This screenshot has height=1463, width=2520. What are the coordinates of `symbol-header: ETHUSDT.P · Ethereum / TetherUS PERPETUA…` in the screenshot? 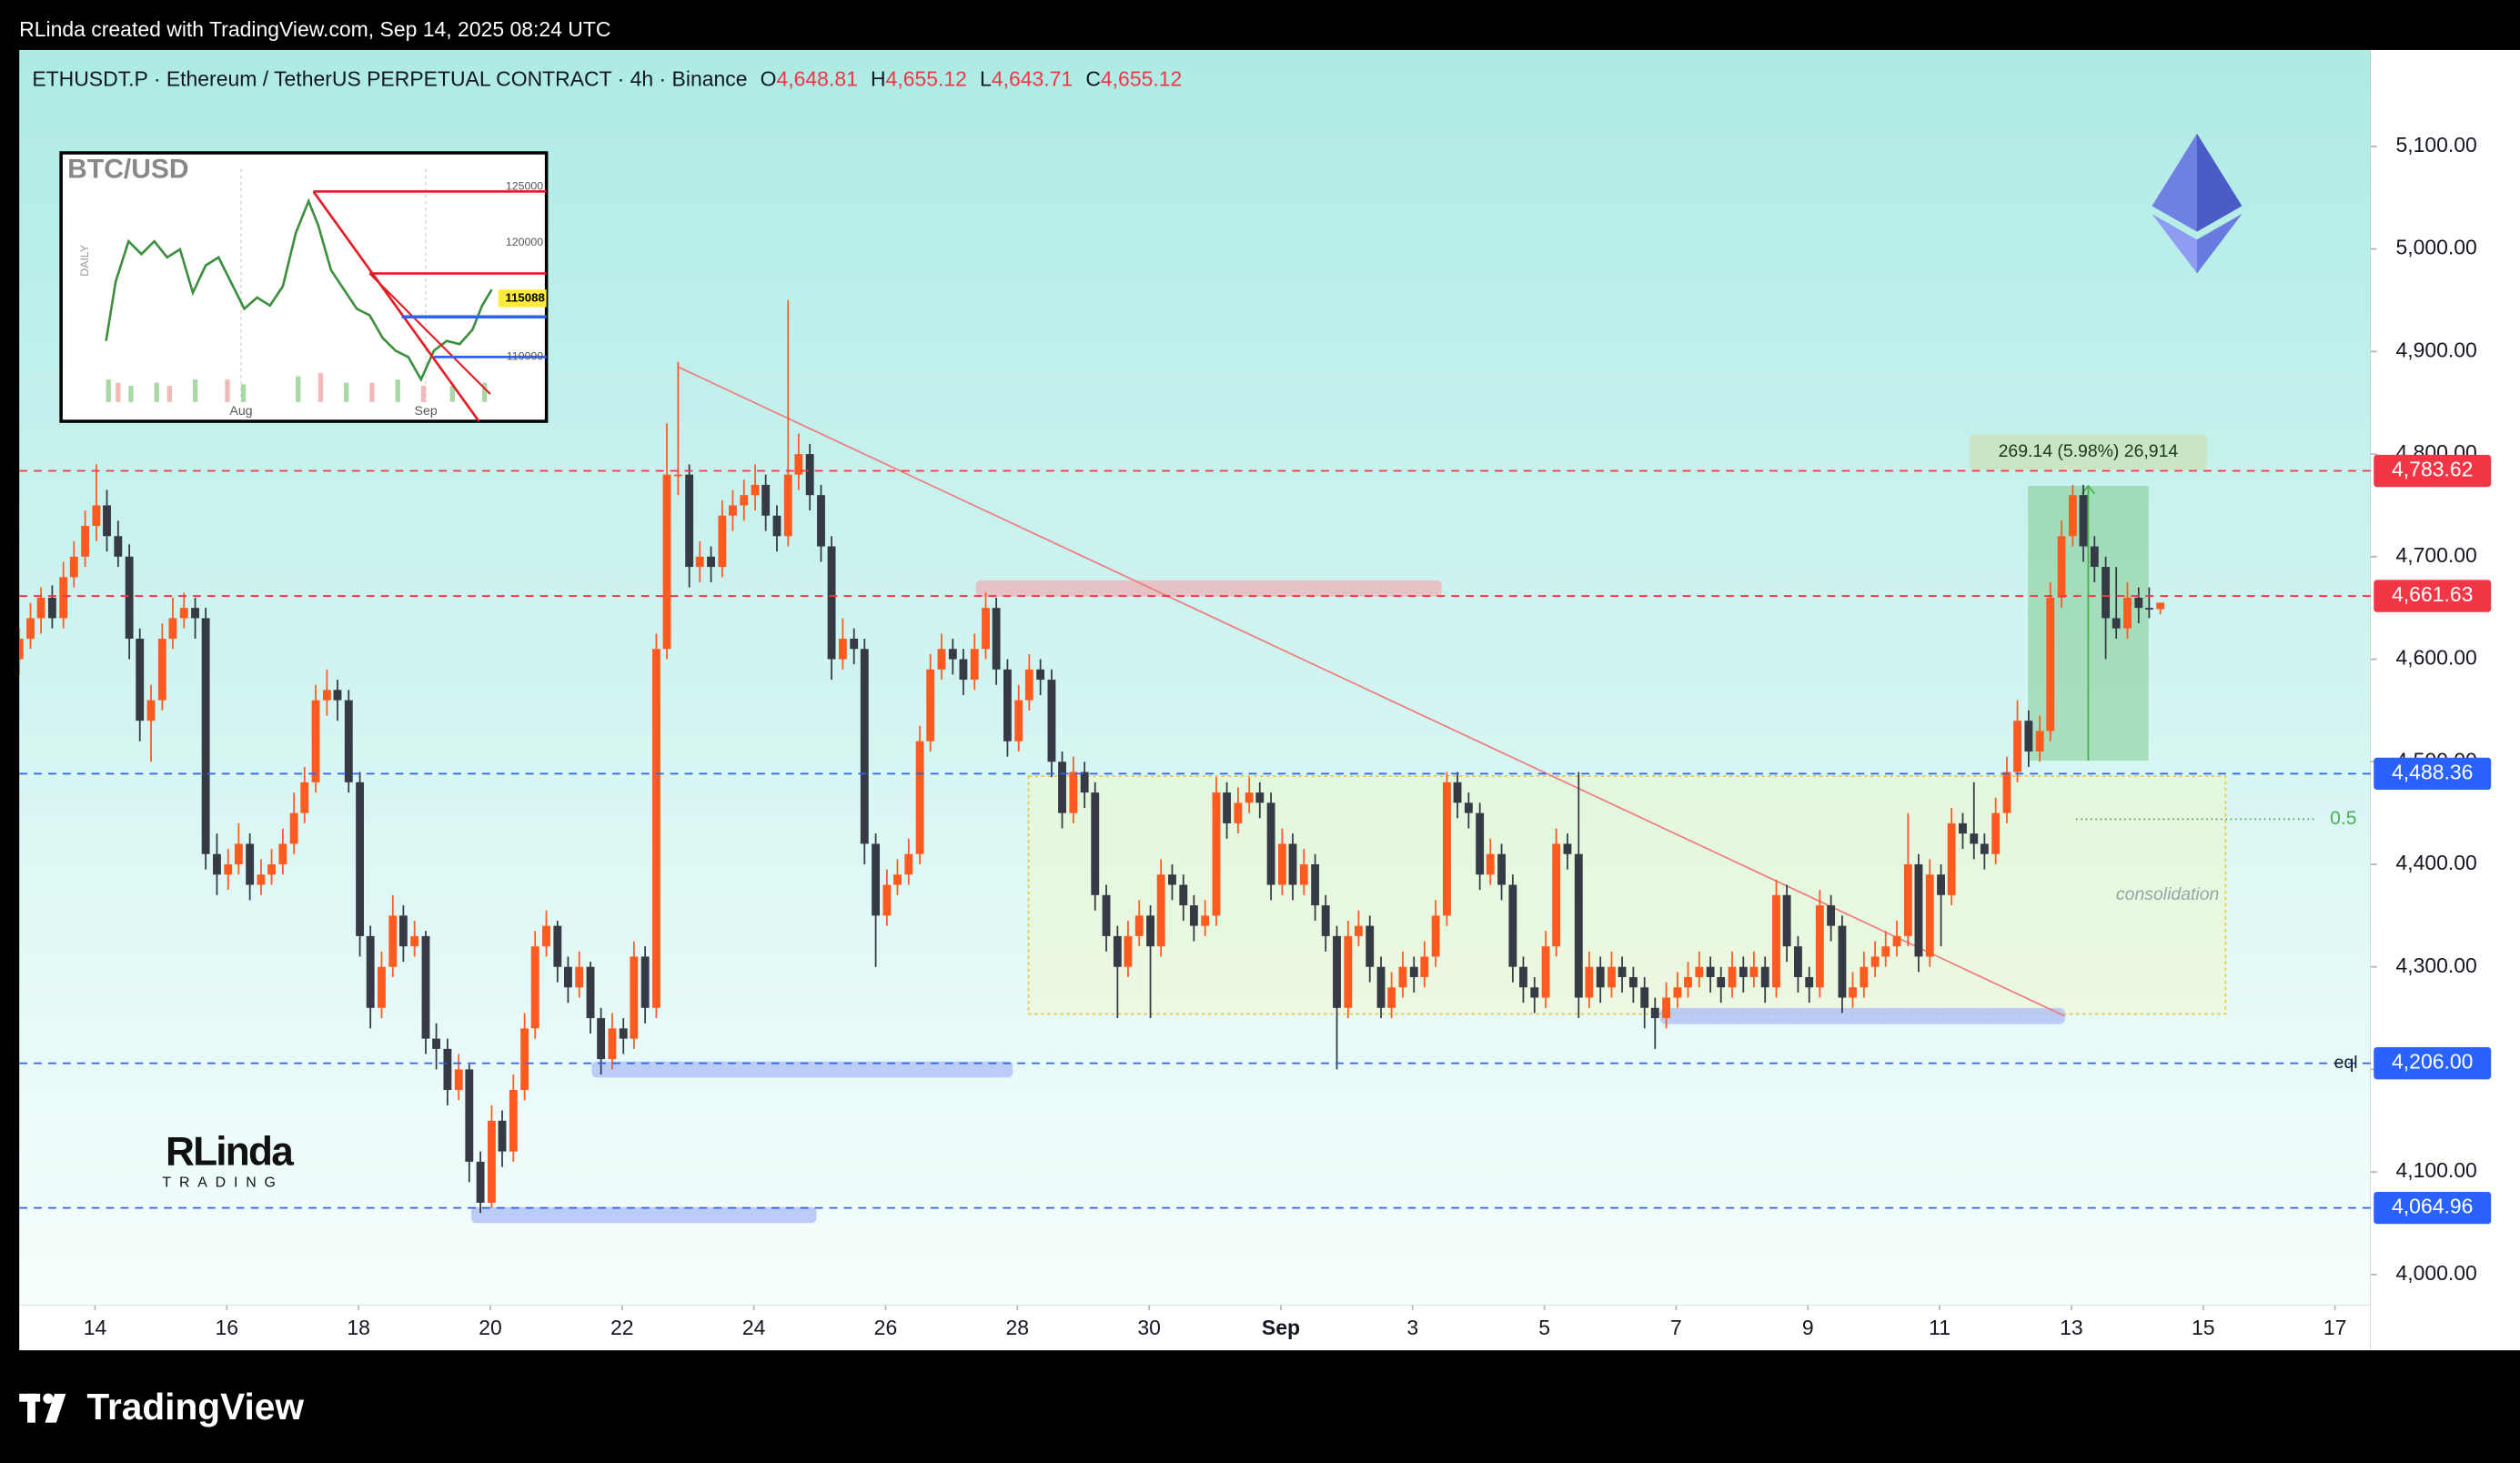 It's located at (607, 79).